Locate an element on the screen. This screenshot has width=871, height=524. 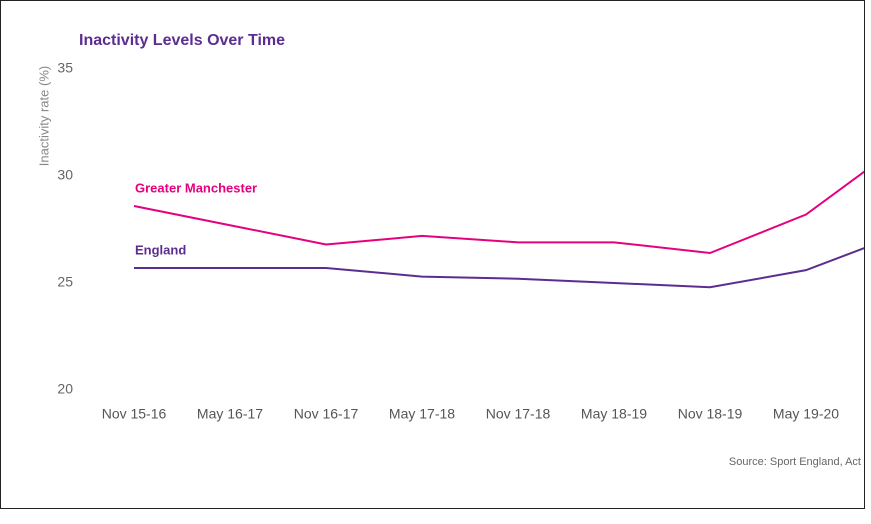
x-tick-label: May 18-19 is located at coordinates (614, 414).